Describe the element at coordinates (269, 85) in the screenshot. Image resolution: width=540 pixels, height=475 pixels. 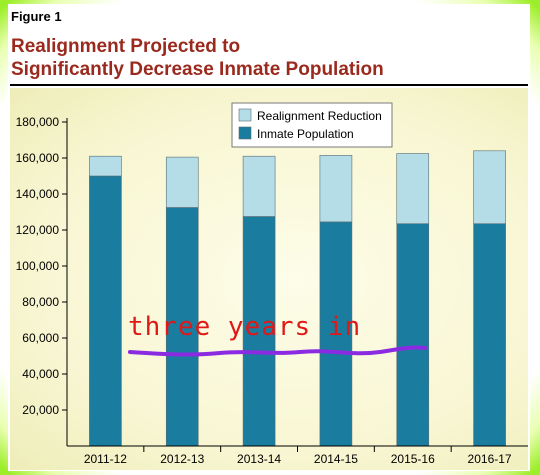
I see `title-rule` at that location.